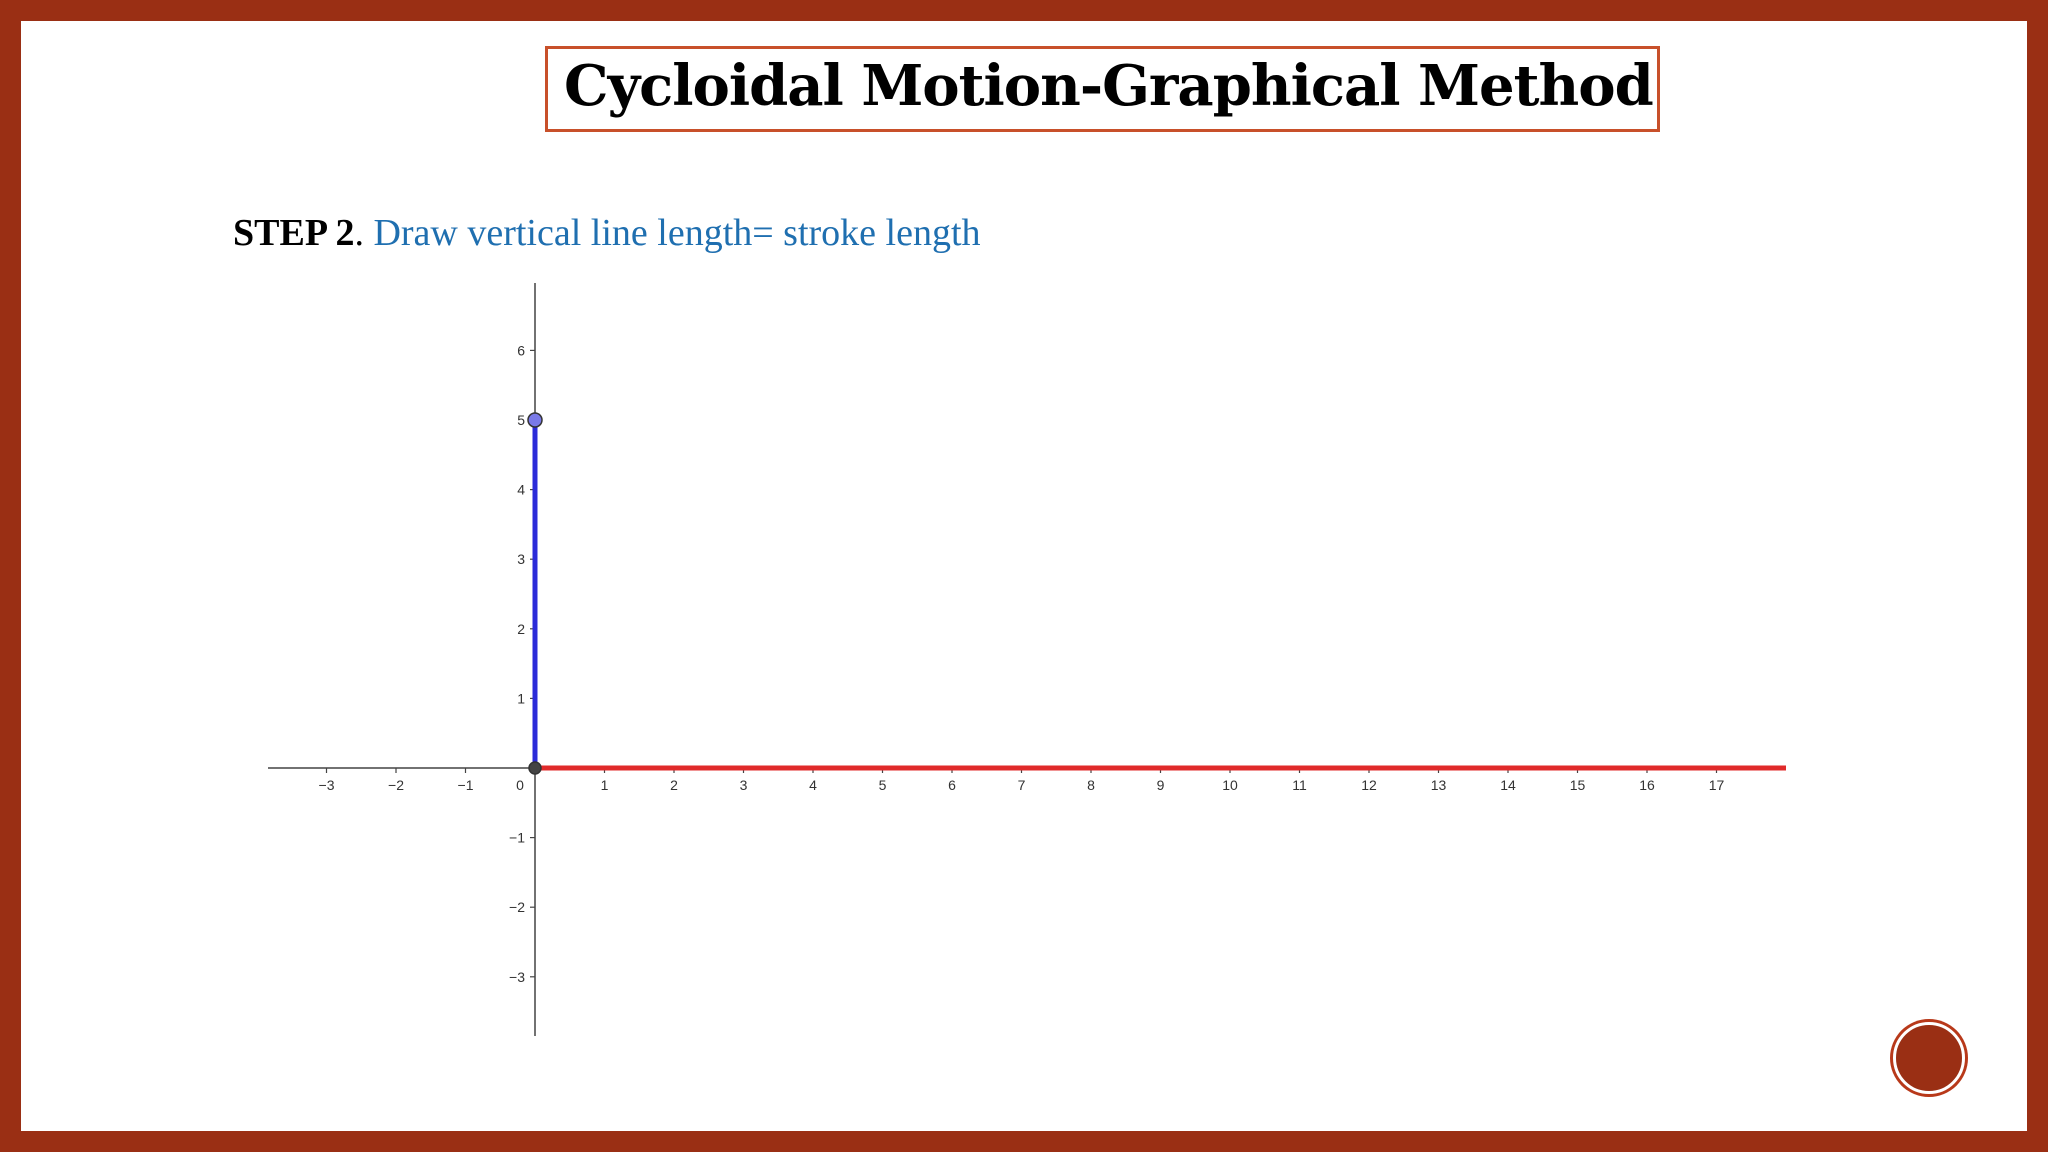 This screenshot has width=2048, height=1152. What do you see at coordinates (674, 785) in the screenshot?
I see `x-tick-label: 2` at bounding box center [674, 785].